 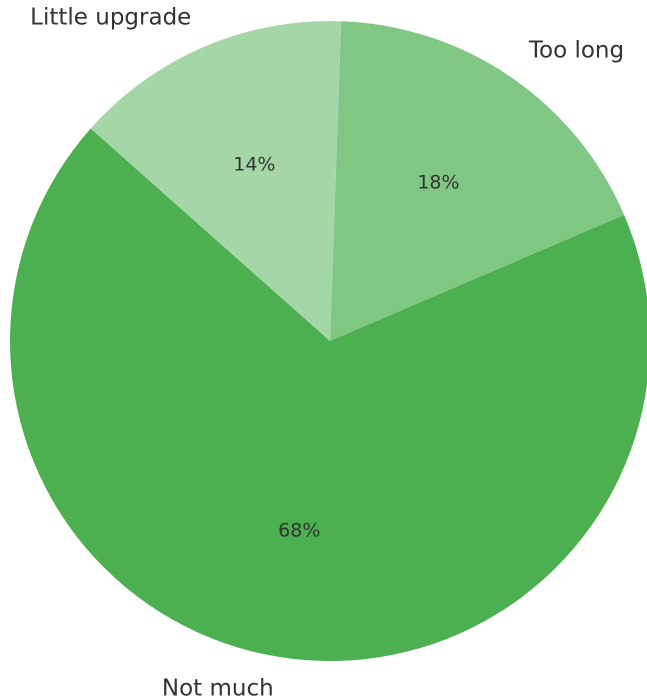 I want to click on slice-label-not-much: Not much, so click(x=218, y=687).